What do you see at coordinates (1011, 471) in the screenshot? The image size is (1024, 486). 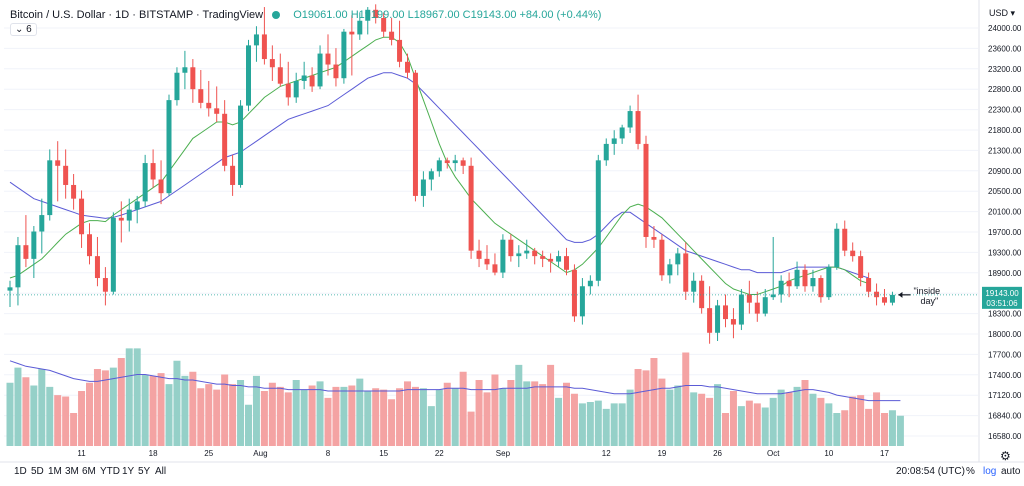 I see `auto-scale-toggle: auto` at bounding box center [1011, 471].